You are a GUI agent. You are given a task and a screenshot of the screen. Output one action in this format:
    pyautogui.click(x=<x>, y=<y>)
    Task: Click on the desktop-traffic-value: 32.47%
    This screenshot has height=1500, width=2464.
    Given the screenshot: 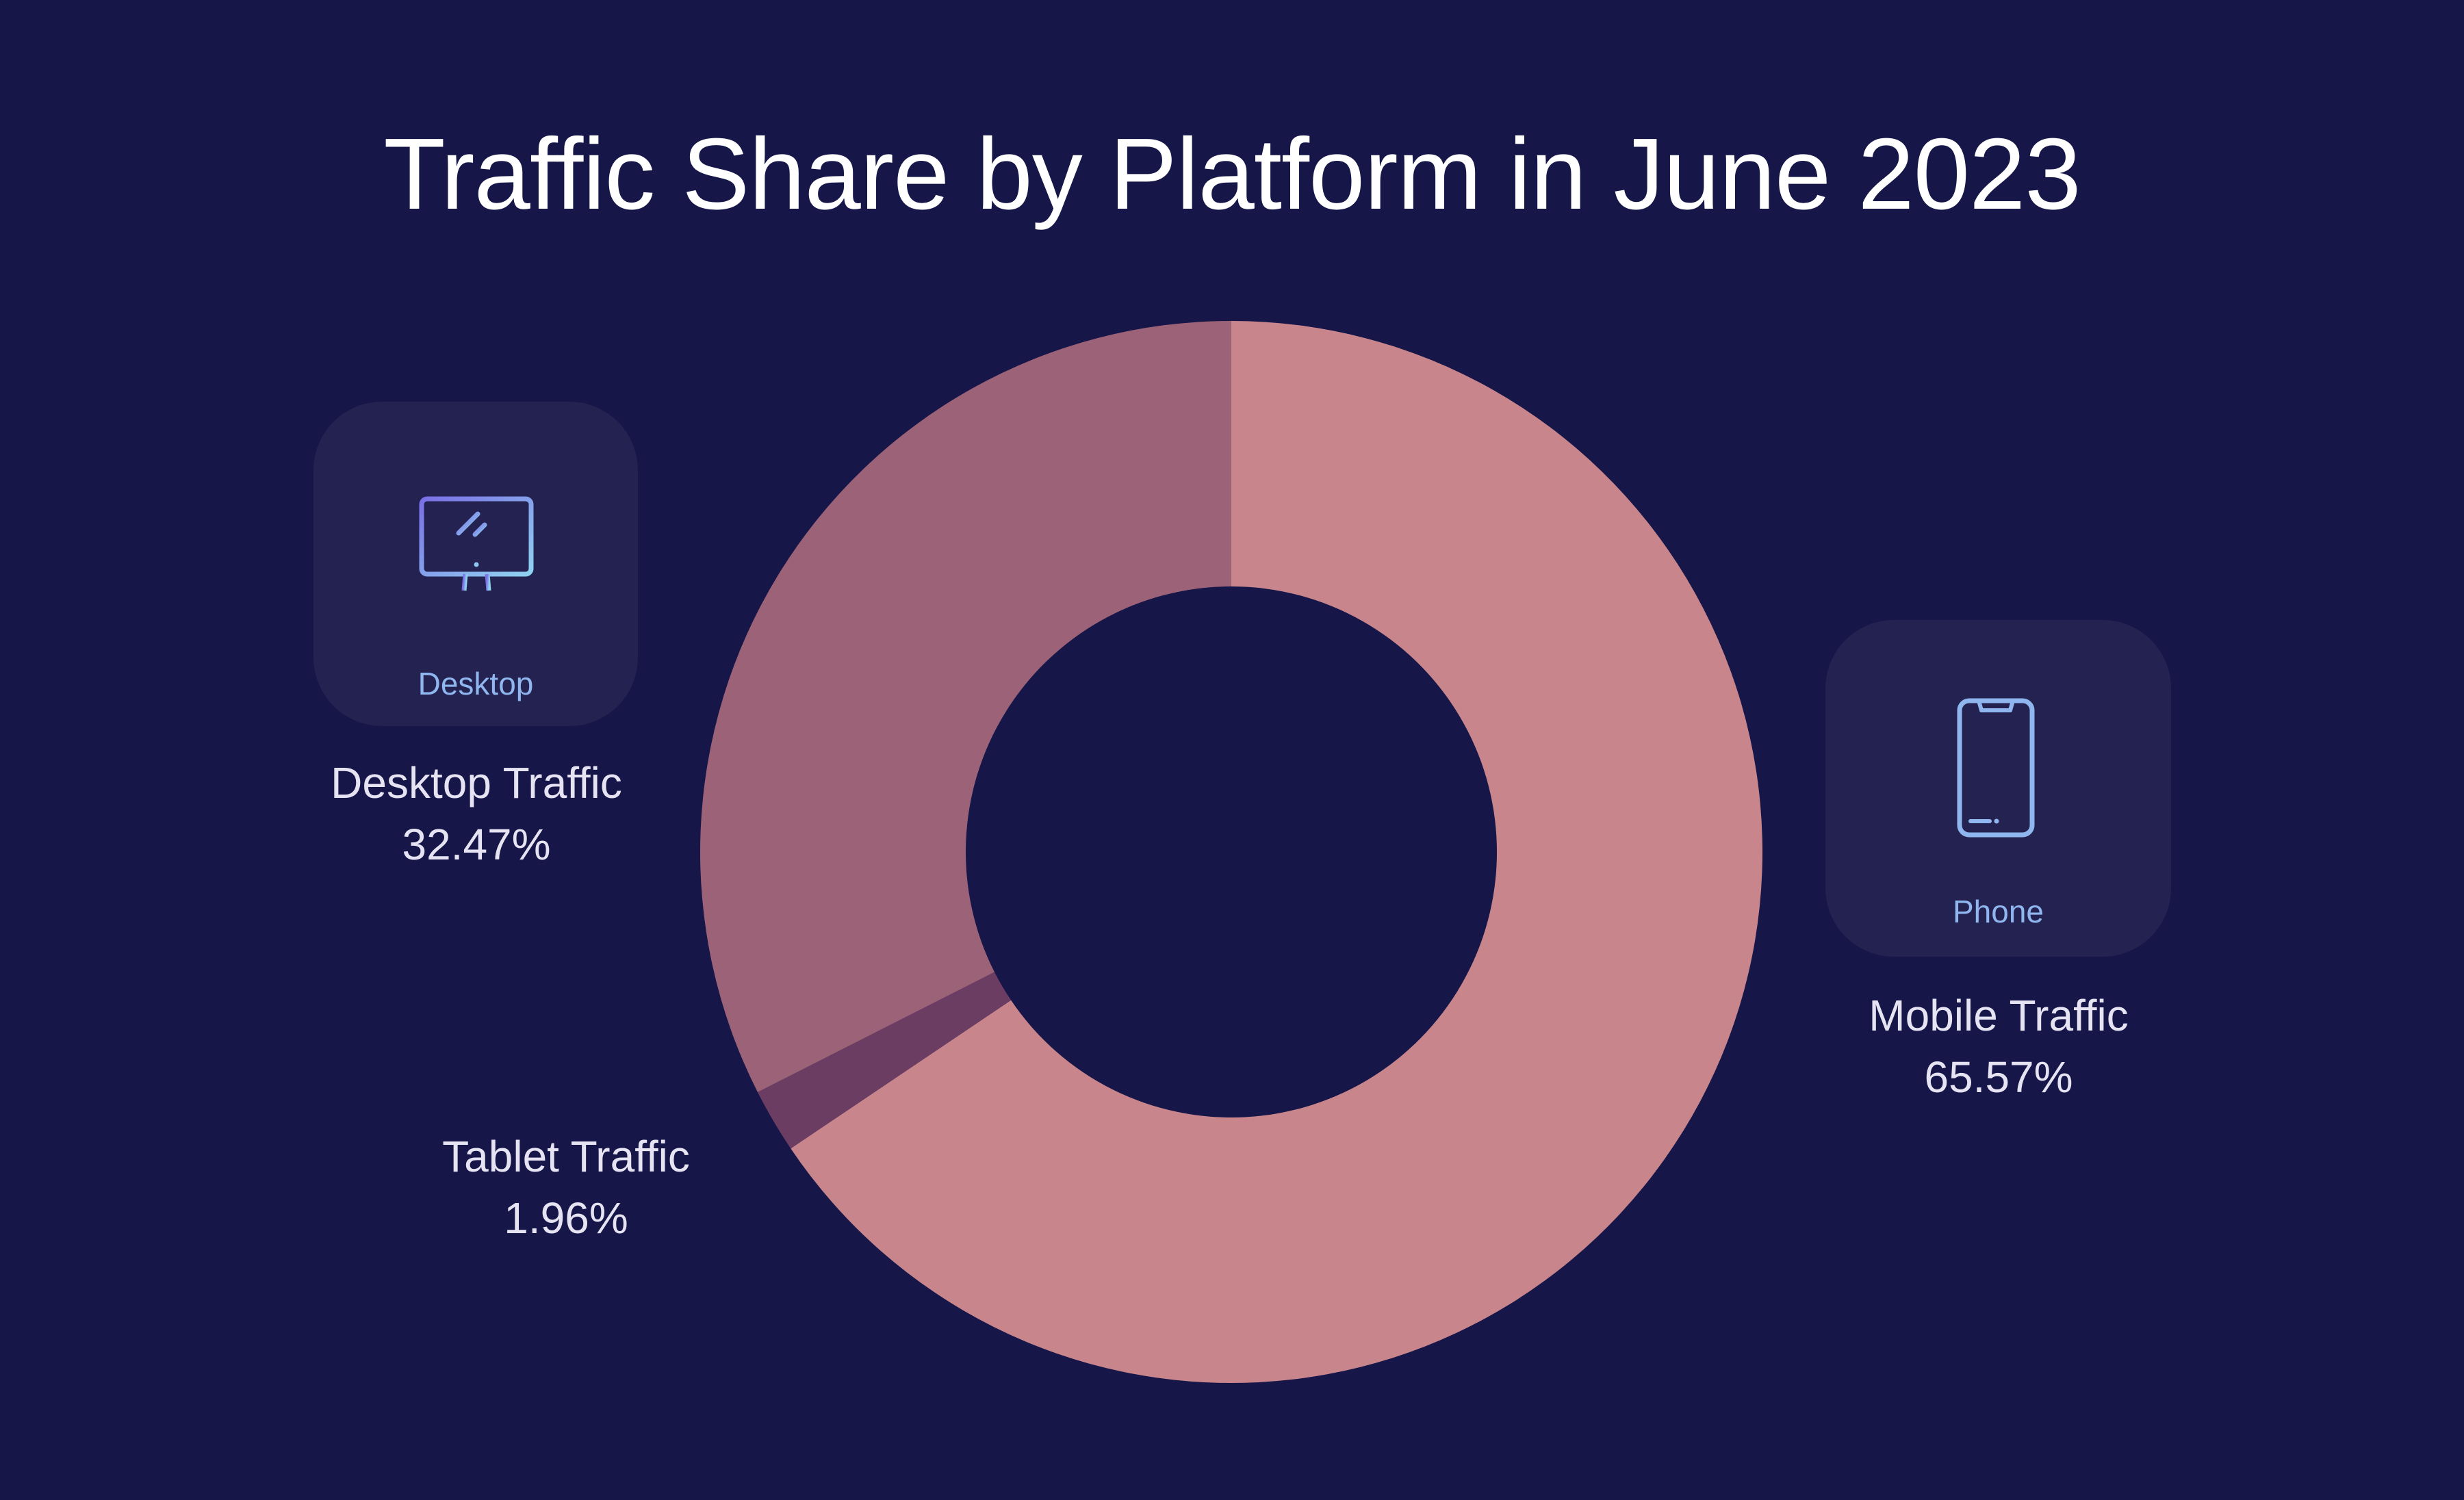 What is the action you would take?
    pyautogui.click(x=476, y=844)
    